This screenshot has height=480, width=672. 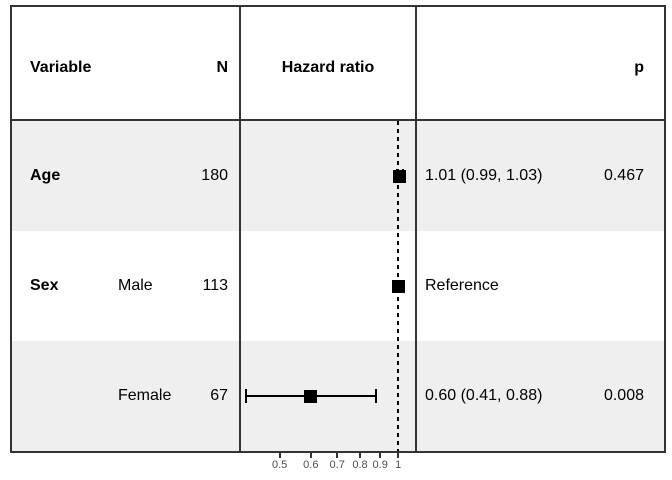 What do you see at coordinates (214, 175) in the screenshot?
I see `n-value: 180` at bounding box center [214, 175].